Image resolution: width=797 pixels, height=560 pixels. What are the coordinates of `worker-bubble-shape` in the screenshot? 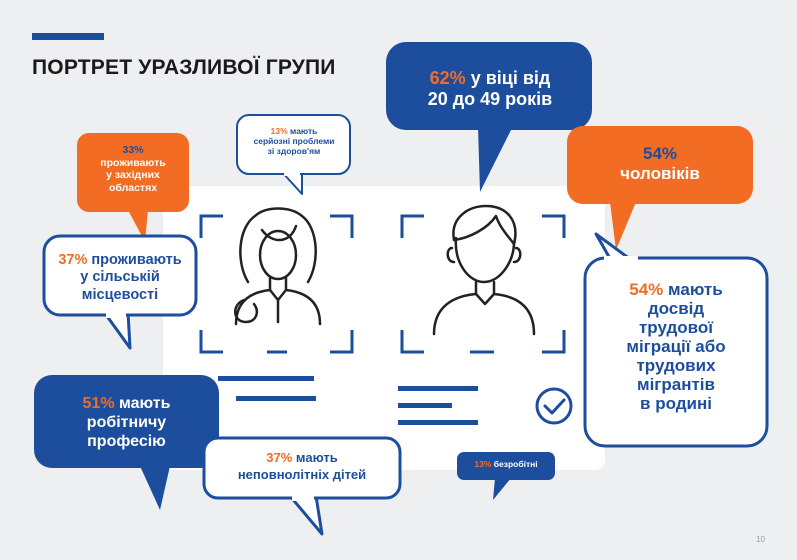 It's located at (126, 442).